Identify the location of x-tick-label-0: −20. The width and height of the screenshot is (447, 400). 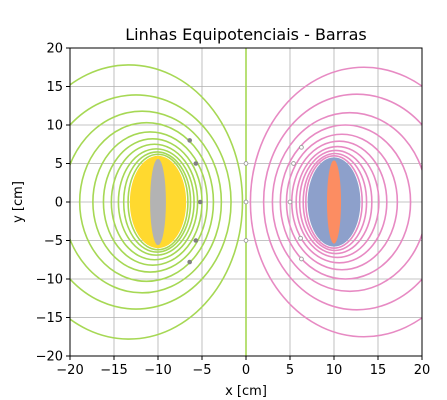
(69, 370).